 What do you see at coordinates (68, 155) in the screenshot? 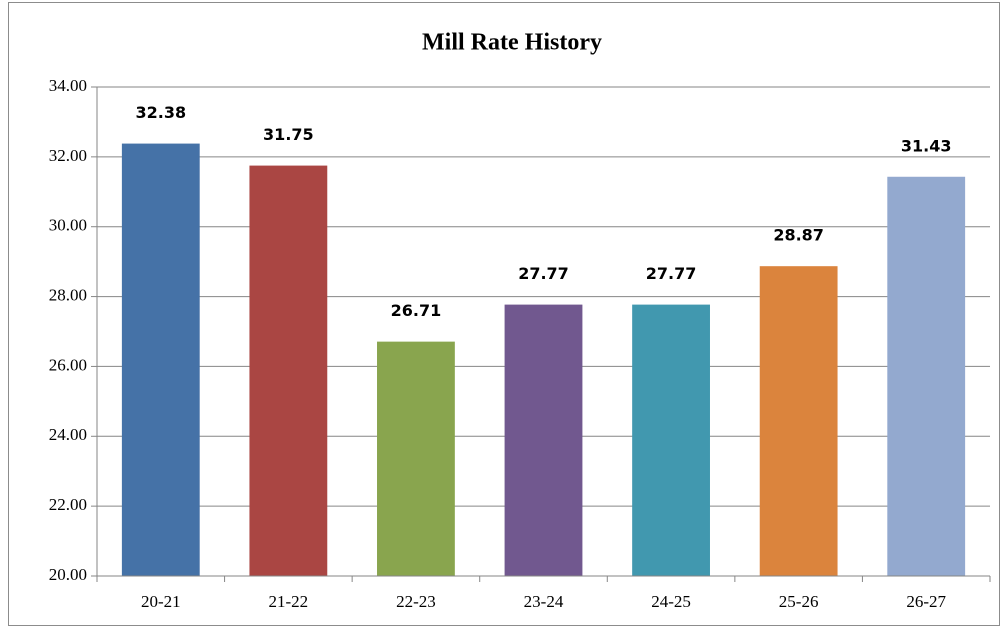
I see `y-tick-label: 32.00` at bounding box center [68, 155].